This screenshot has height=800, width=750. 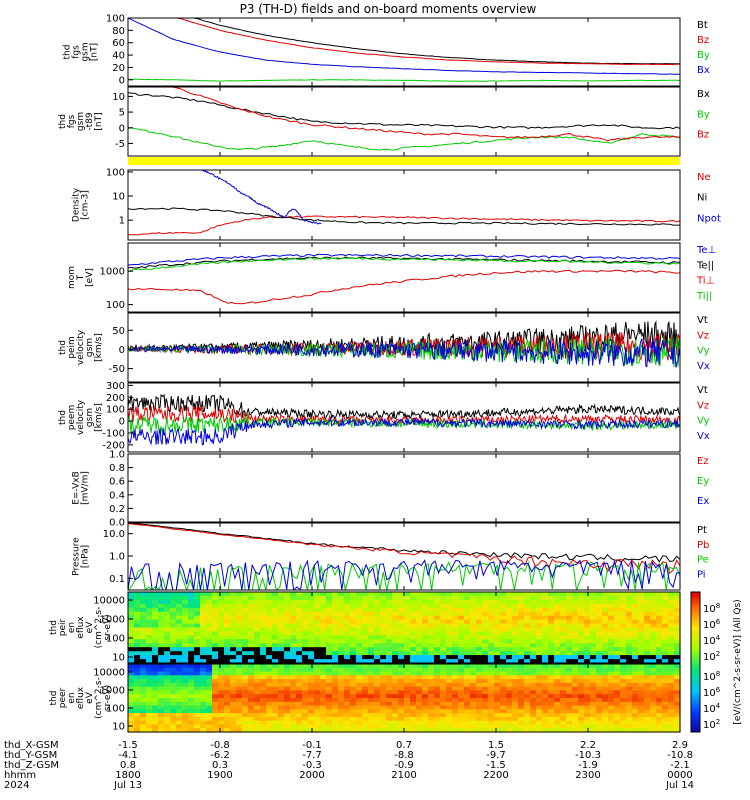 What do you see at coordinates (702, 530) in the screenshot?
I see `legend-entry: Pt` at bounding box center [702, 530].